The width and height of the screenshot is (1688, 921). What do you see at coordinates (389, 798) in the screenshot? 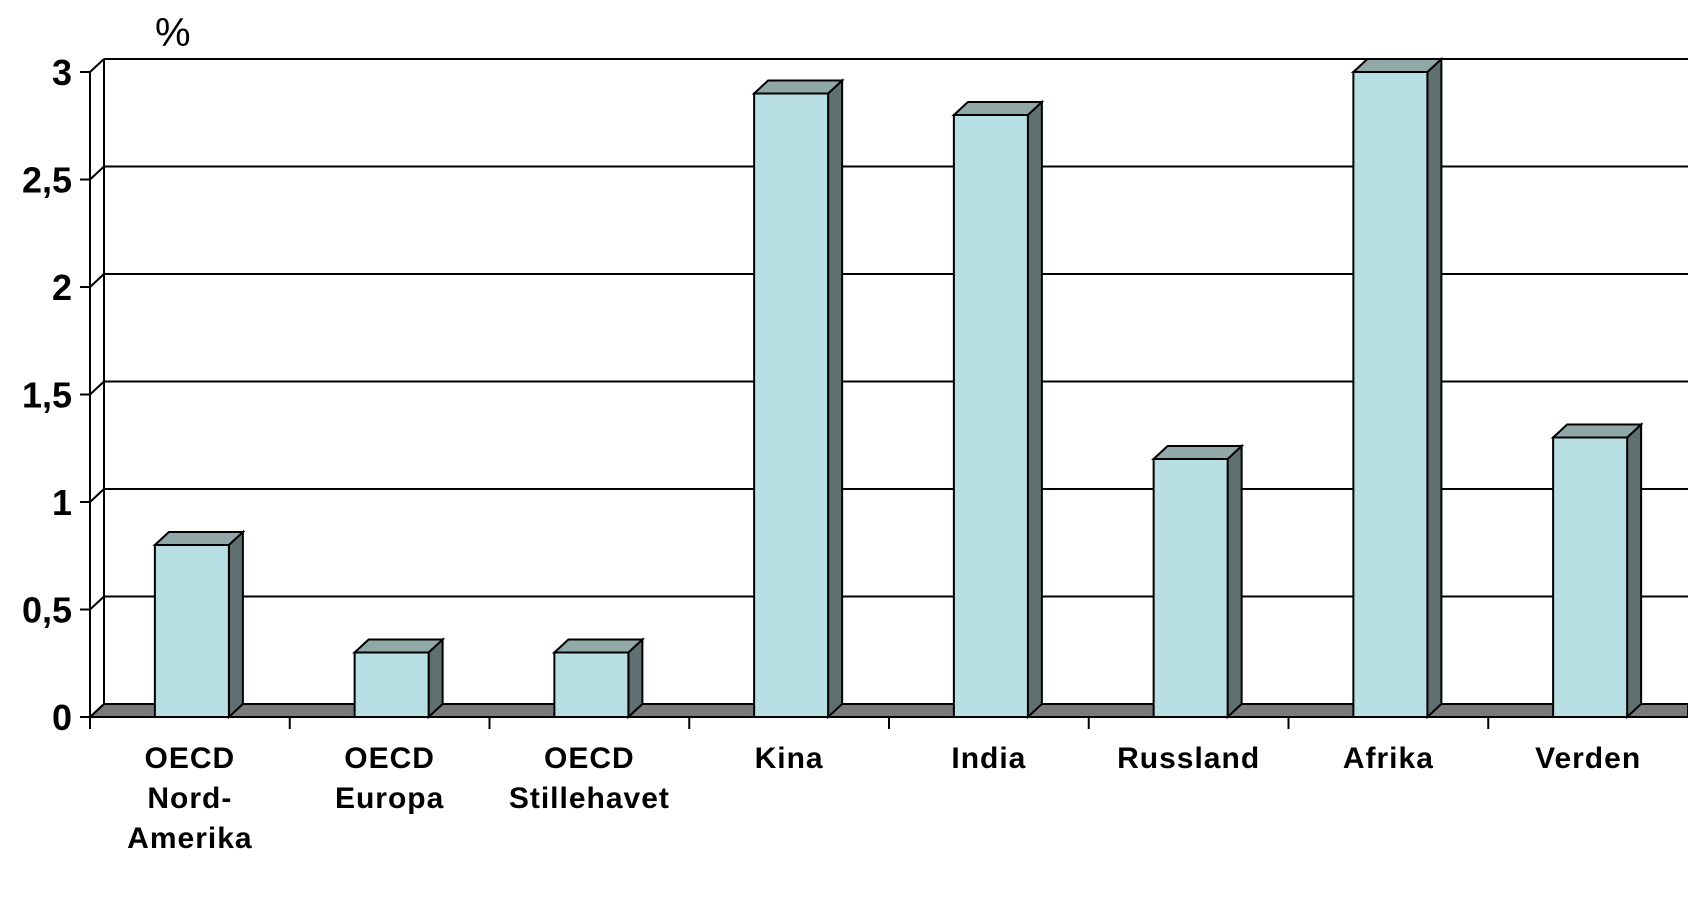
I see `x-tick-label-line: Europa` at bounding box center [389, 798].